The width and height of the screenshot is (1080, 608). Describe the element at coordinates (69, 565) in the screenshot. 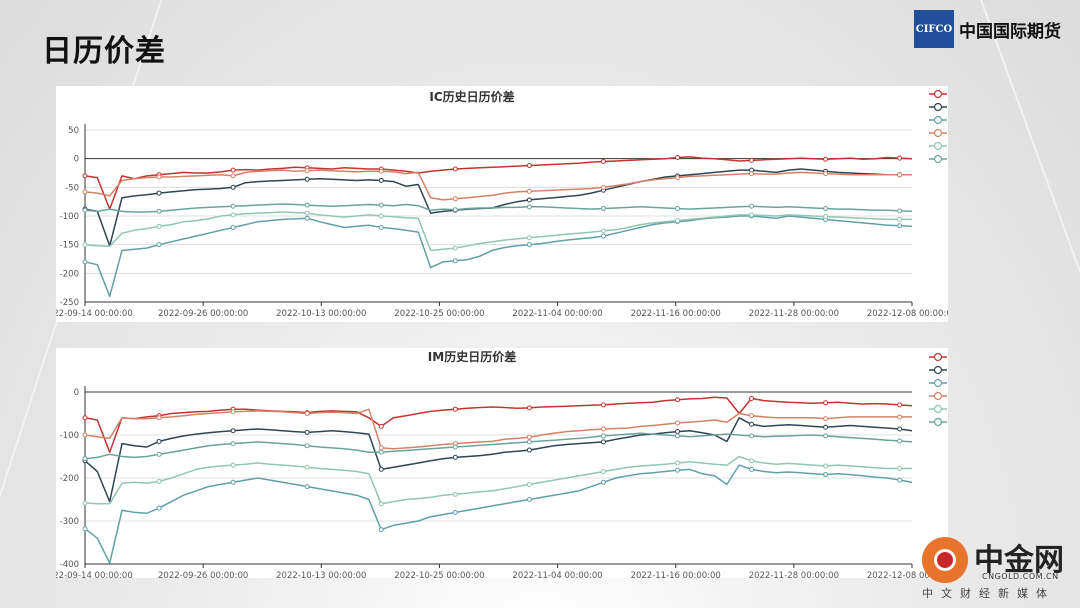

I see `y-tick-label: -400` at that location.